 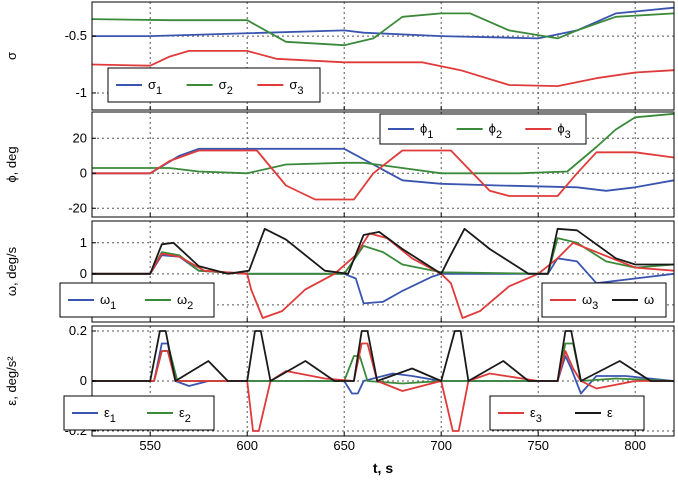 I want to click on x-tick-label: 750, so click(x=538, y=445).